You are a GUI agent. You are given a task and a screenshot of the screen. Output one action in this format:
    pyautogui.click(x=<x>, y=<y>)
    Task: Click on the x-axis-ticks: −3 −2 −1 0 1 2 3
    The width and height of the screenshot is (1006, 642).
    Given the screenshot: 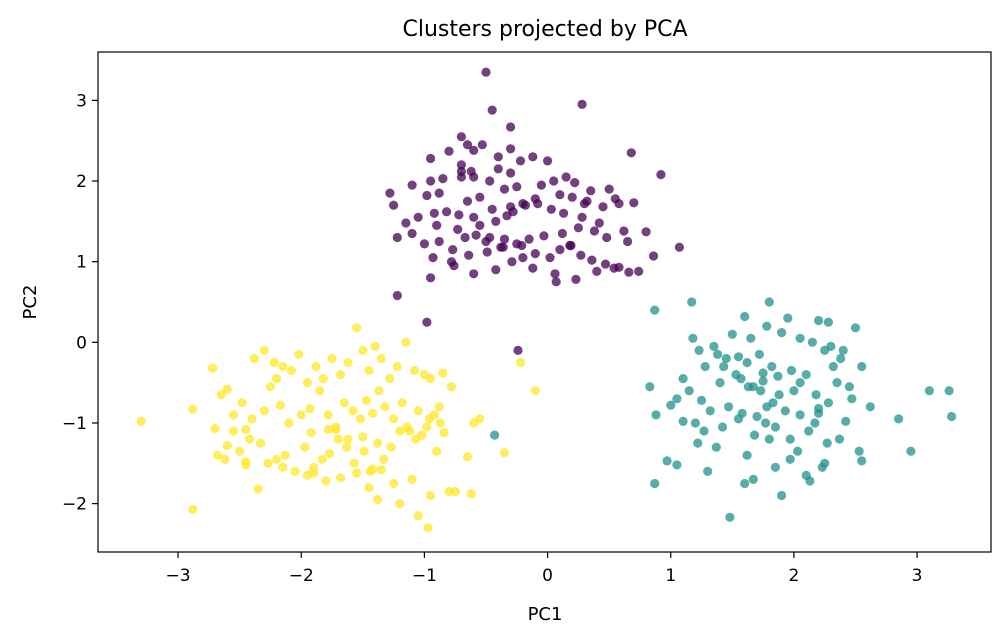 What is the action you would take?
    pyautogui.click(x=544, y=569)
    